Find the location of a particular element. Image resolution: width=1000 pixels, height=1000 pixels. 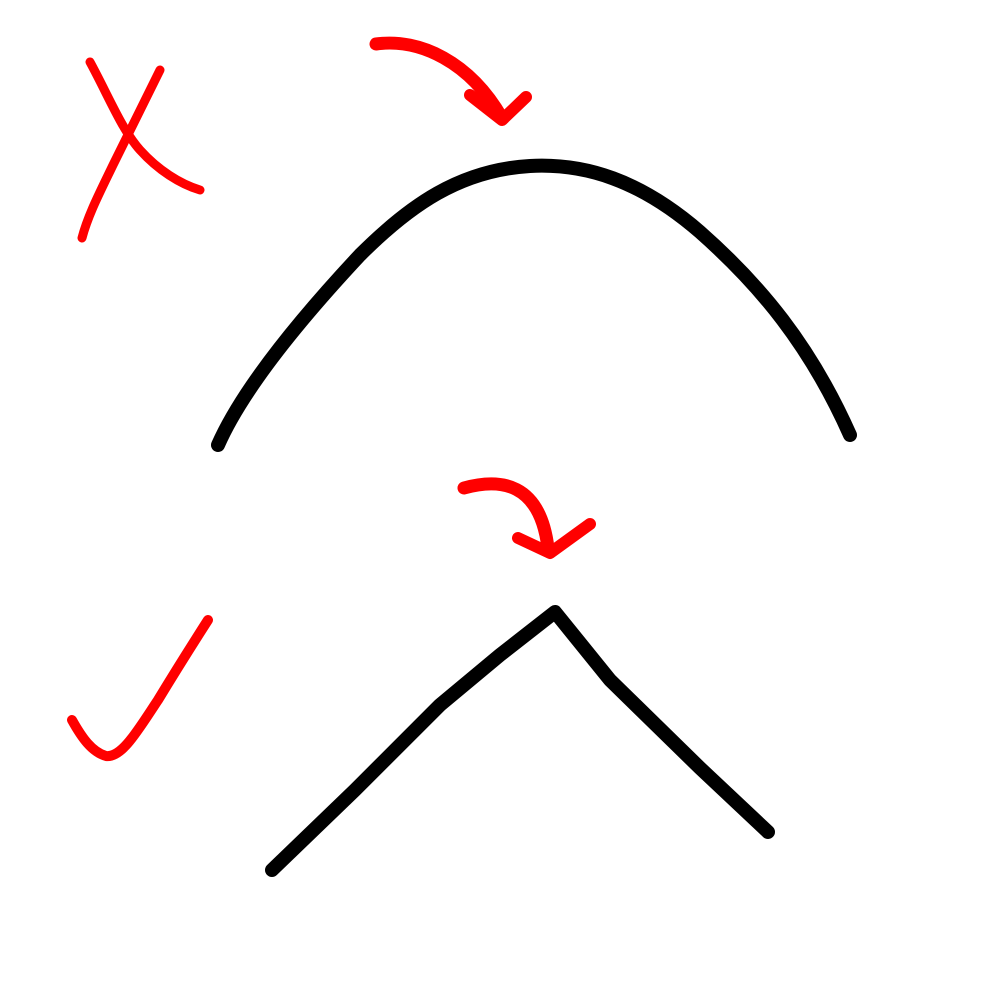

cross-mark-icon is located at coordinates (141, 150).